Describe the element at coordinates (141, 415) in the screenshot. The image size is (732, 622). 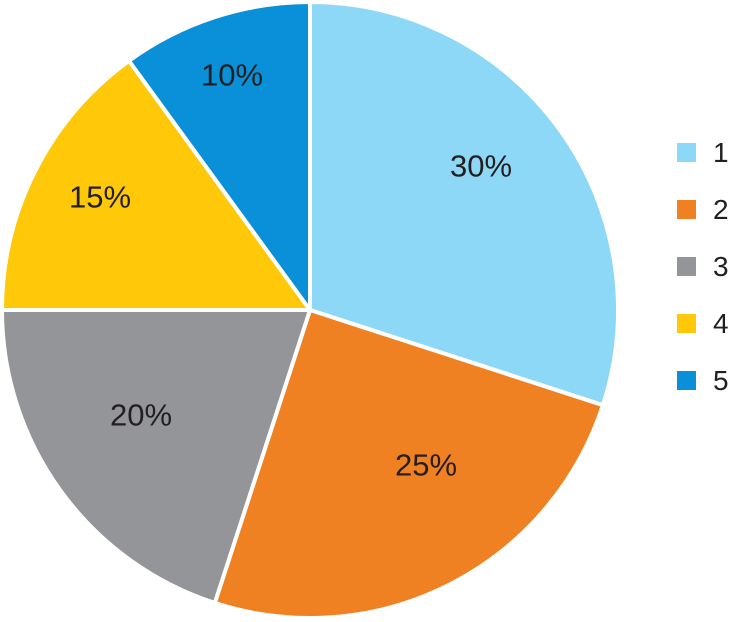
I see `slice-label-3: 20%` at that location.